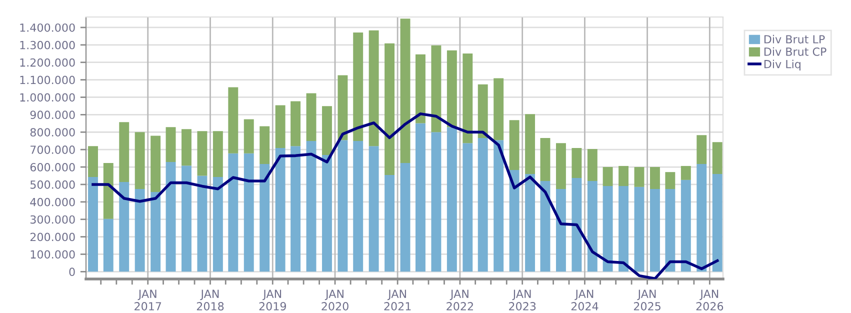 This screenshot has height=313, width=851. I want to click on legend-label: Div Brut LP, so click(794, 39).